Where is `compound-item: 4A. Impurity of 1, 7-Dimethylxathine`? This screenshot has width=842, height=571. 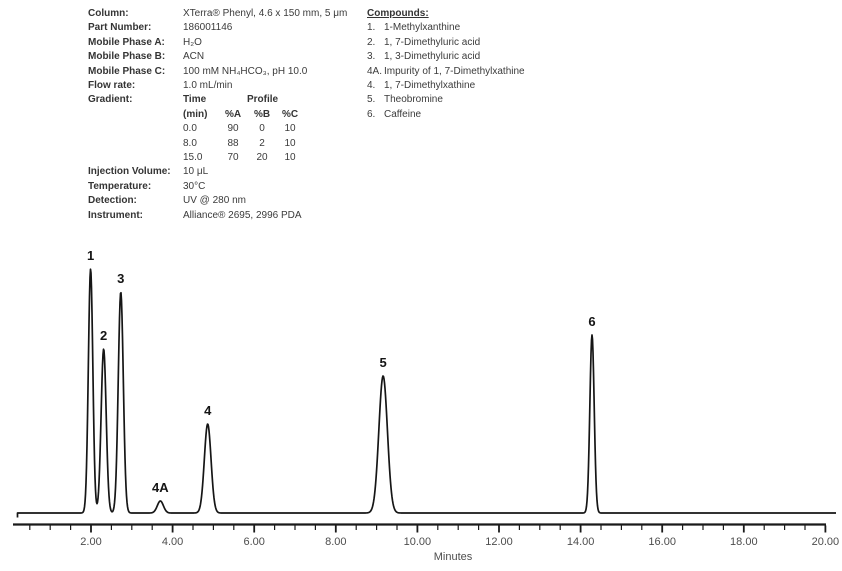 compound-item: 4A. Impurity of 1, 7-Dimethylxathine is located at coordinates (446, 72).